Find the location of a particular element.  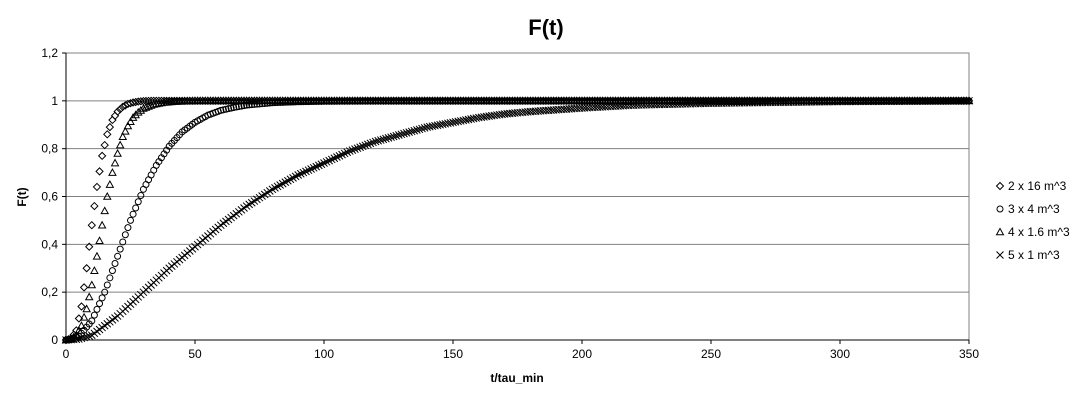

legend-marker-circle is located at coordinates (1000, 209).